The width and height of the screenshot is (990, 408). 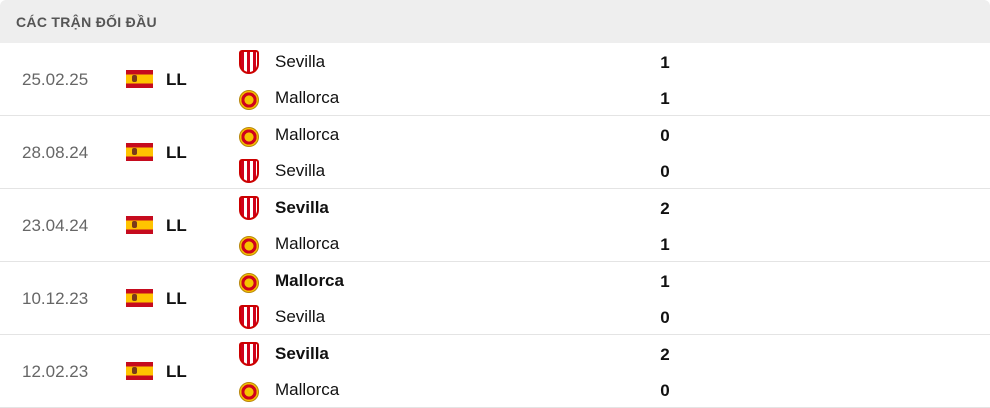 I want to click on section-header: CÁC TRẬN ĐỐI ĐẦU, so click(x=495, y=21).